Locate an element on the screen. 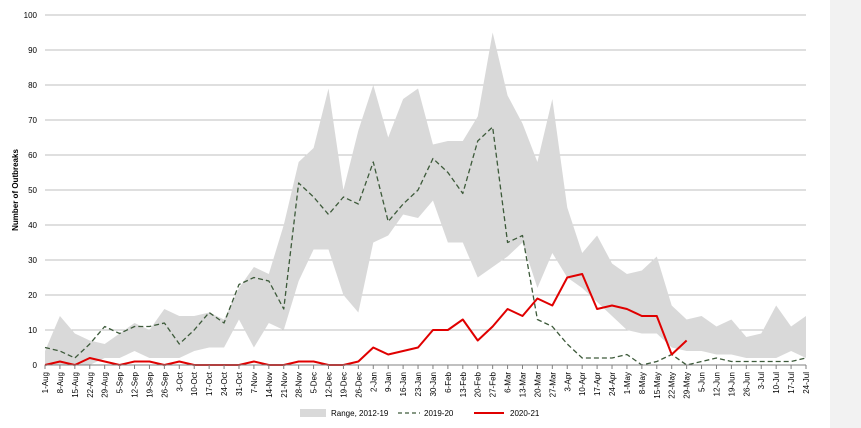  x-tick-label: 8-Aug is located at coordinates (60, 382).